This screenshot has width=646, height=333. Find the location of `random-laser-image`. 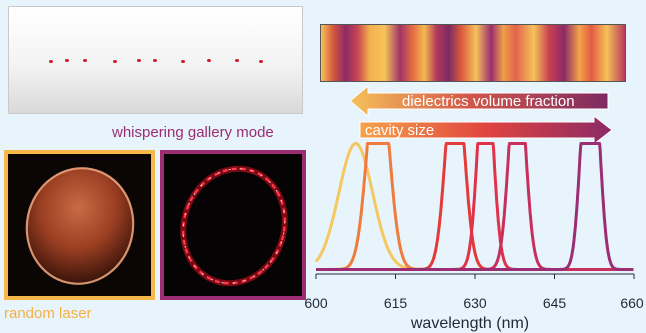

random-laser-image is located at coordinates (79, 225).